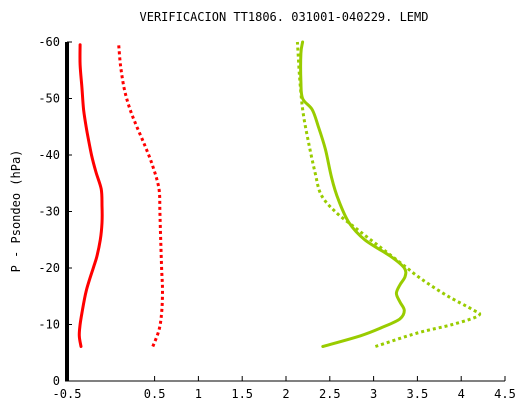 The image size is (517, 407). What do you see at coordinates (49, 155) in the screenshot?
I see `y-tick-label: -40` at bounding box center [49, 155].